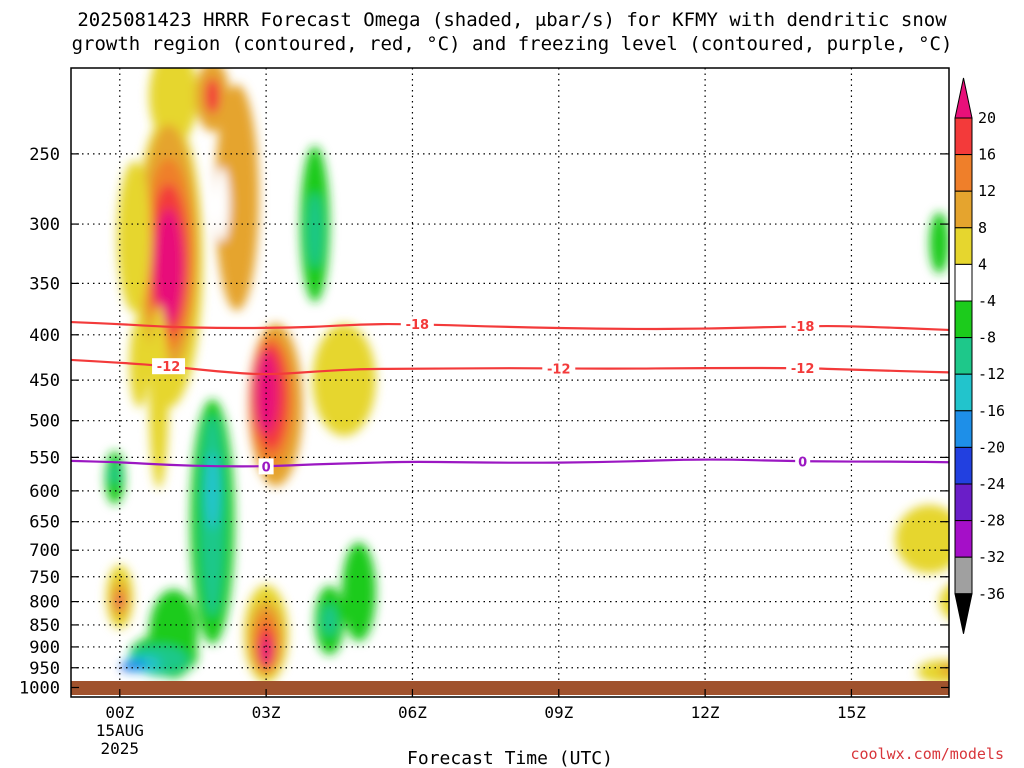  I want to click on colorbar-tick-label: 8, so click(982, 228).